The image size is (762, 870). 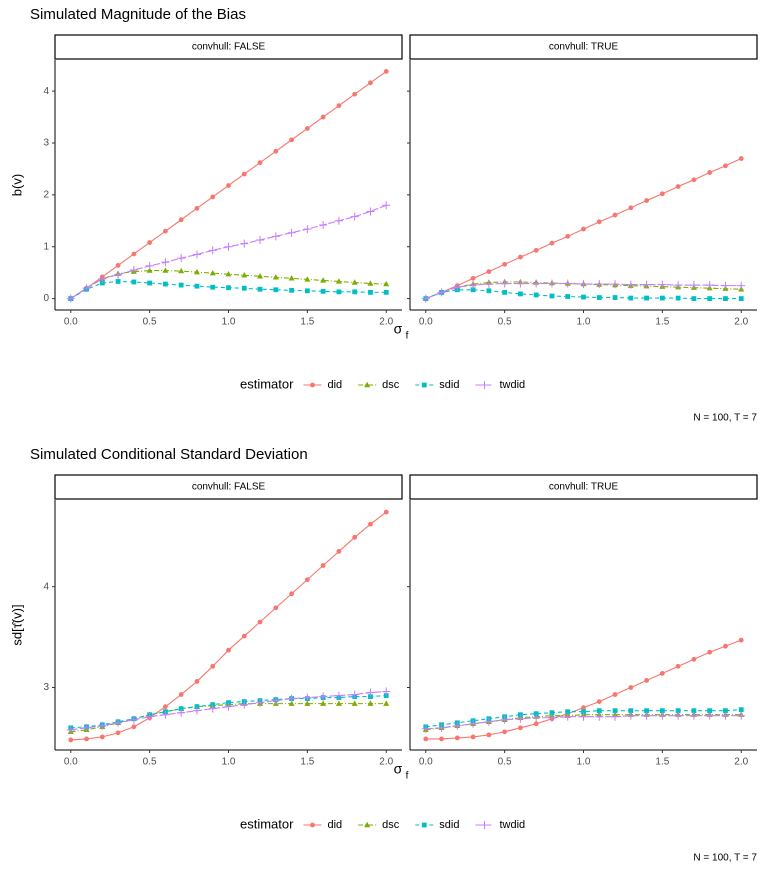 What do you see at coordinates (725, 418) in the screenshot?
I see `caption: N = 100, T = 7` at bounding box center [725, 418].